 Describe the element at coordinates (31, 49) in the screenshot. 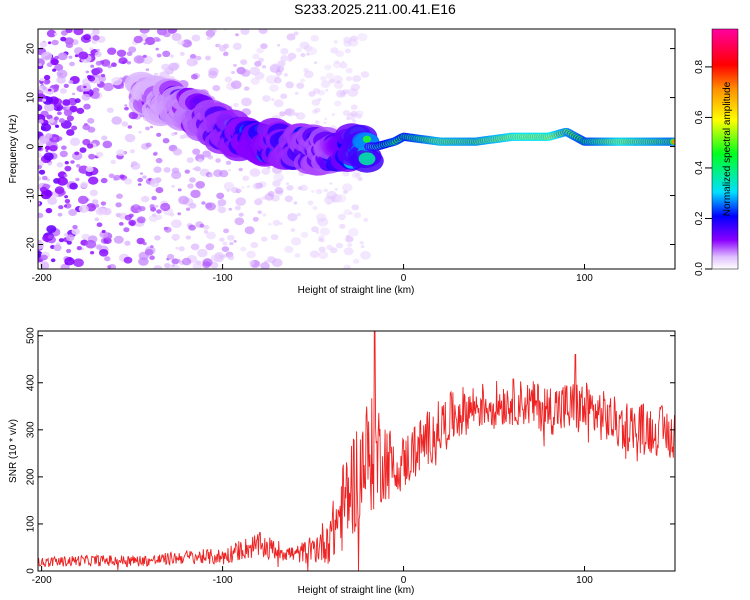

I see `spectrogram-ytick-label: 20` at that location.